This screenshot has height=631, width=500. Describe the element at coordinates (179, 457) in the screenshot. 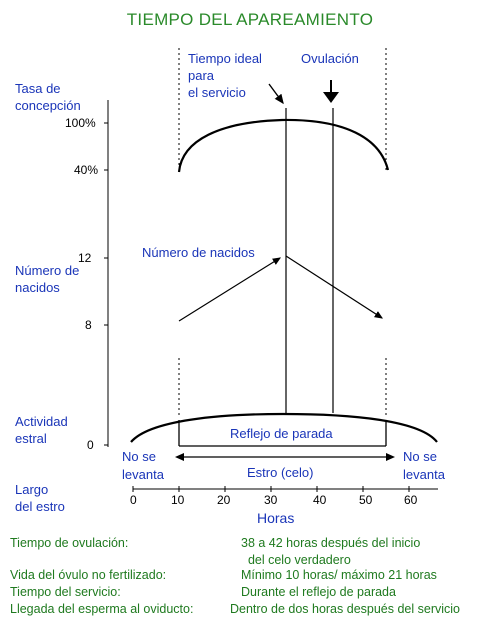

I see `estrus-length-left-arrowhead` at that location.